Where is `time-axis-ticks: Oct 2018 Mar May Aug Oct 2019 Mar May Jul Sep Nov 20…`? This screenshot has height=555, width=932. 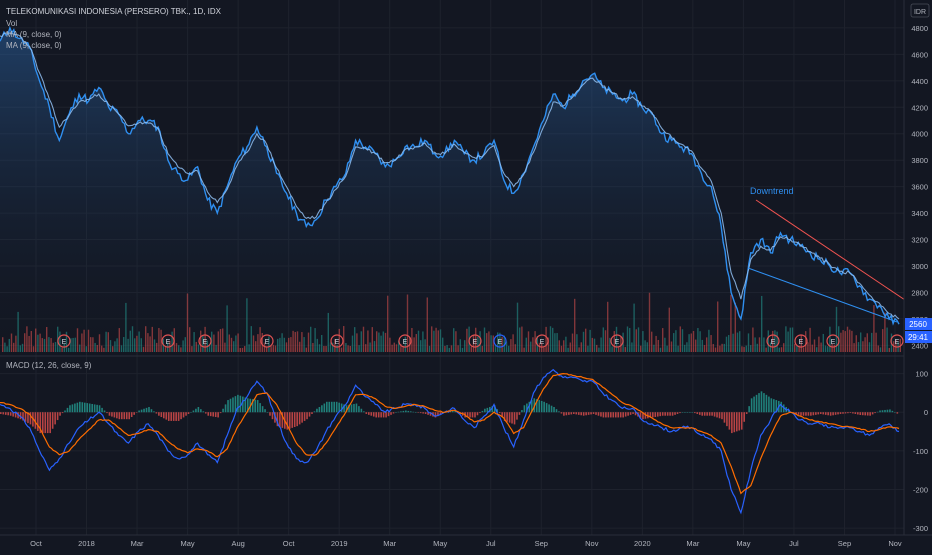 time-axis-ticks: Oct 2018 Mar May Aug Oct 2019 Mar May Jul Sep Nov 20… is located at coordinates (466, 543).